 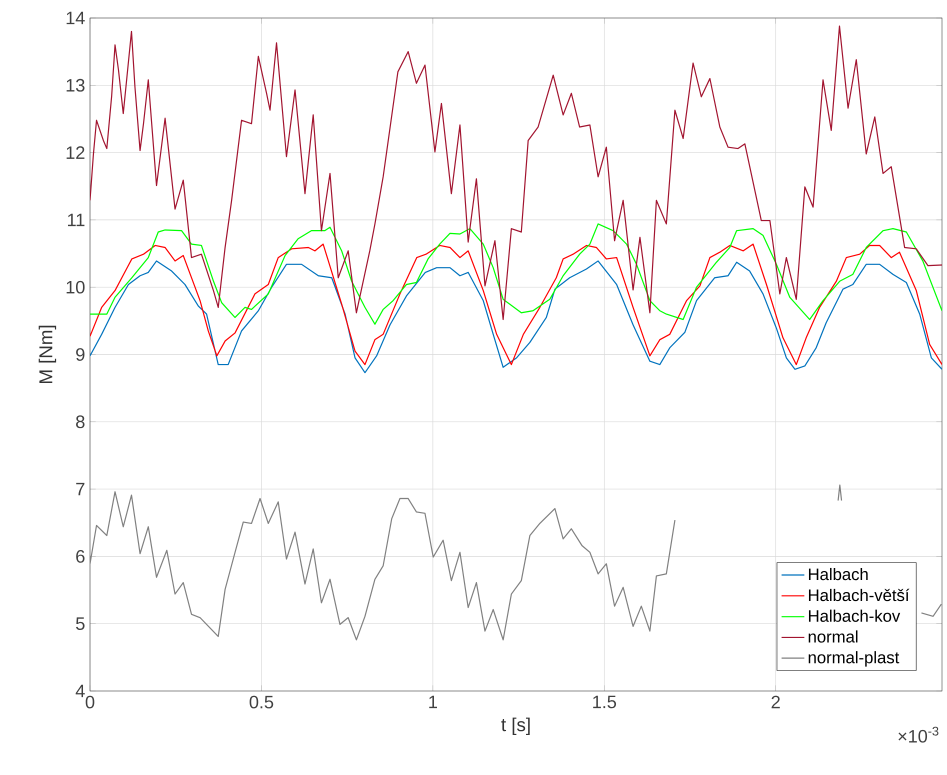 What do you see at coordinates (75, 152) in the screenshot?
I see `y-tick-label: 12` at bounding box center [75, 152].